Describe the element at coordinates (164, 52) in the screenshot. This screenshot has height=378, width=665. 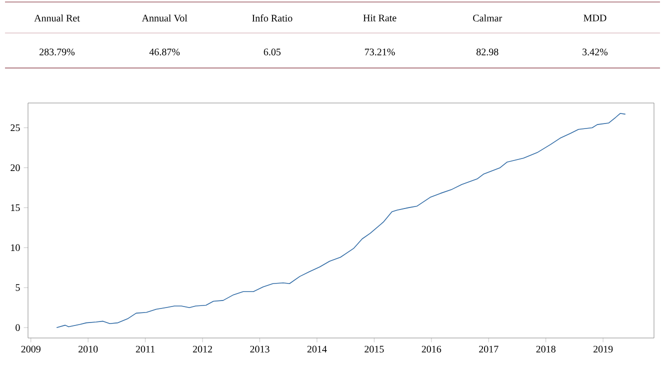
I see `text: 46.87%` at that location.